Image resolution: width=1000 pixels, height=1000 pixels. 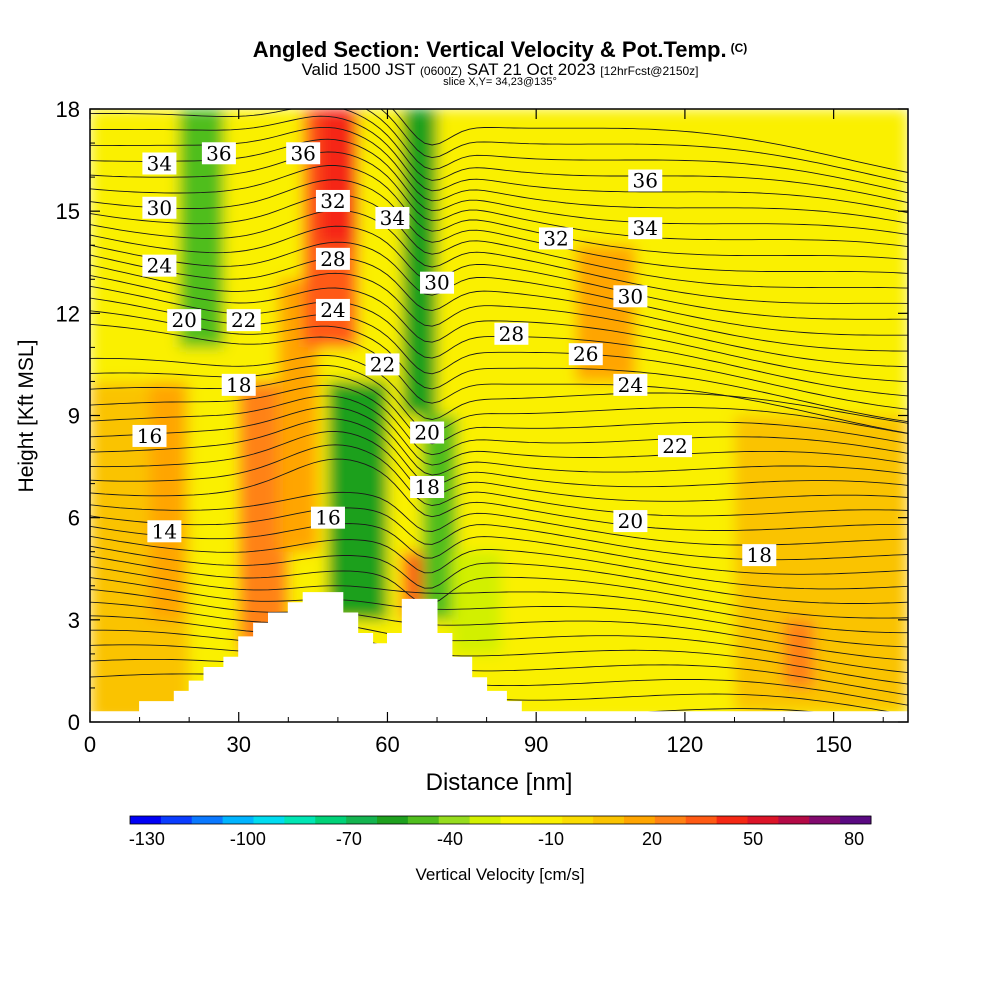 I want to click on colorbar-label: Vertical Velocity [cm/s], so click(x=499, y=874).